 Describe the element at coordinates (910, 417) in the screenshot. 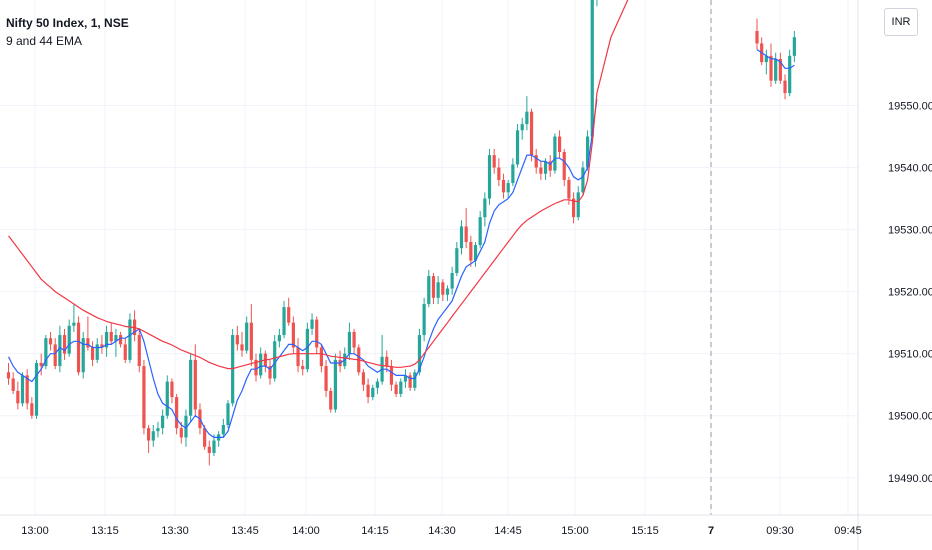

I see `price-tick-label: 19500.00` at that location.